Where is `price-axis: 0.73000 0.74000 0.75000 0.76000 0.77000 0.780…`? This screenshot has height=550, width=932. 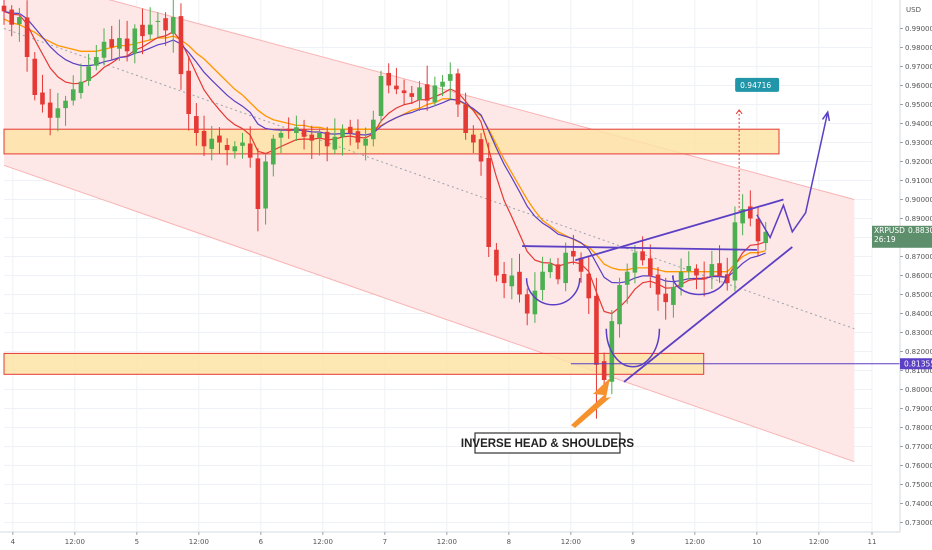
price-axis: 0.73000 0.74000 0.75000 0.76000 0.77000 0.780… is located at coordinates (915, 266).